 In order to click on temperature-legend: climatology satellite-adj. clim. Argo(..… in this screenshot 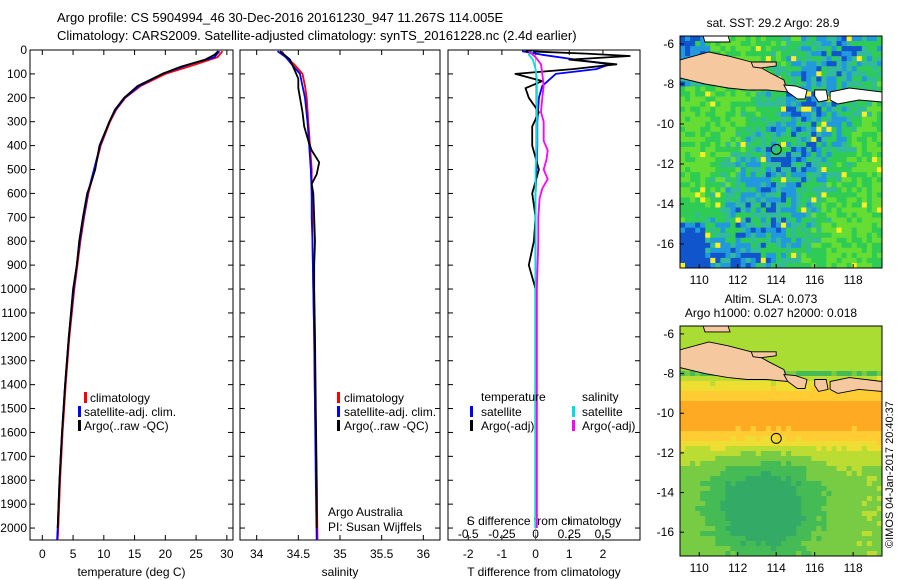, I will do `click(127, 412)`.